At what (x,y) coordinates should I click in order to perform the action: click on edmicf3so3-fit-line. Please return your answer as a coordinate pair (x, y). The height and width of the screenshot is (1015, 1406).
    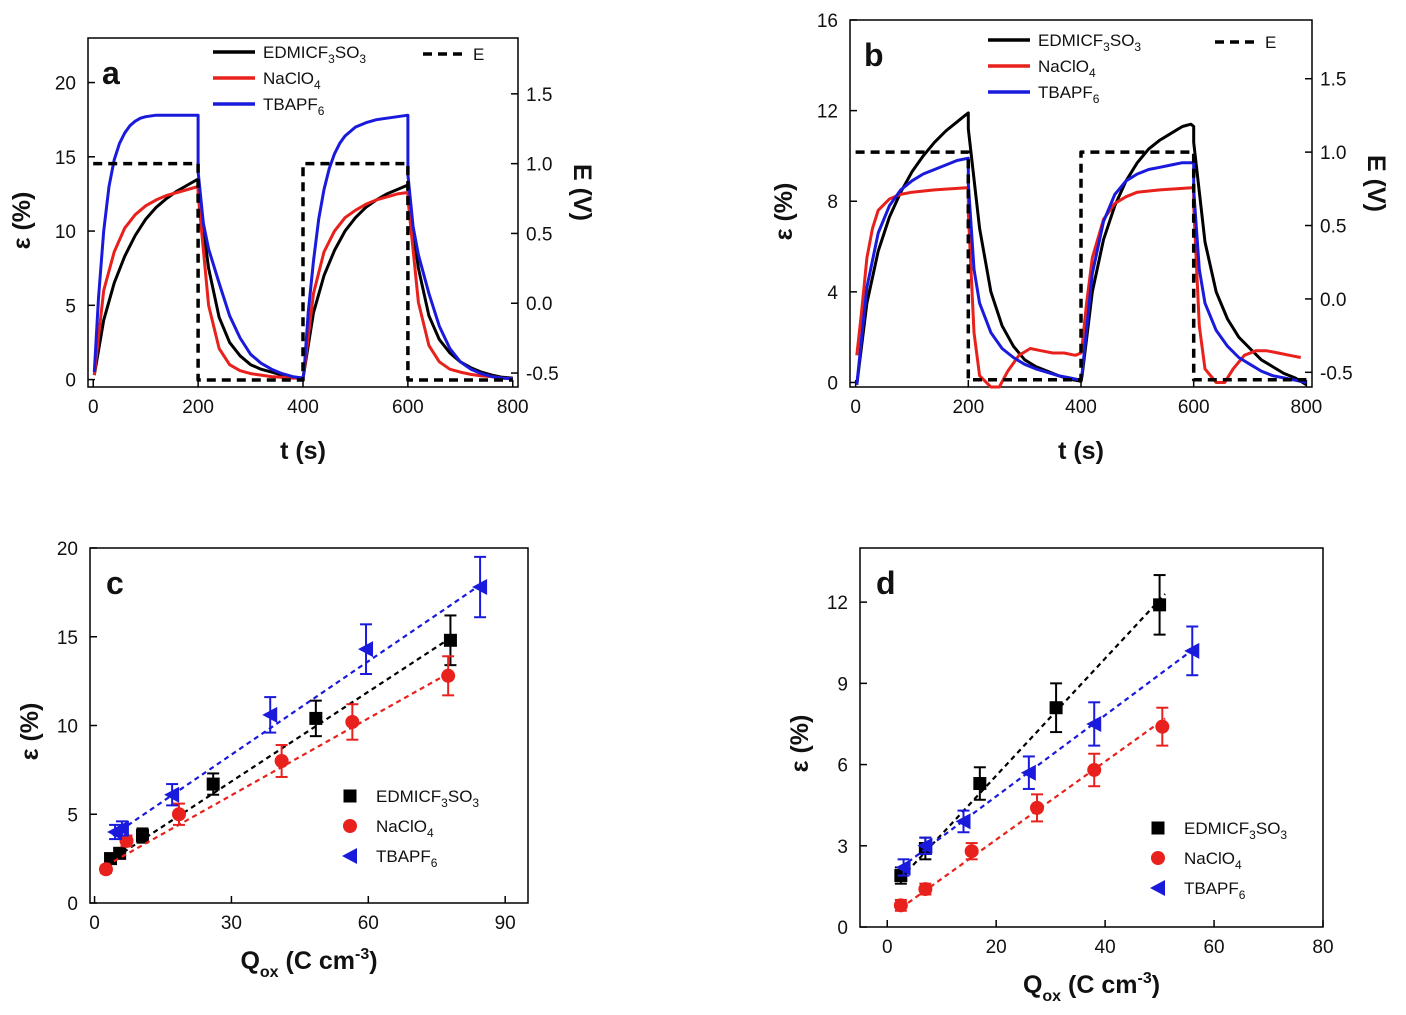
    Looking at the image, I should click on (1033, 736).